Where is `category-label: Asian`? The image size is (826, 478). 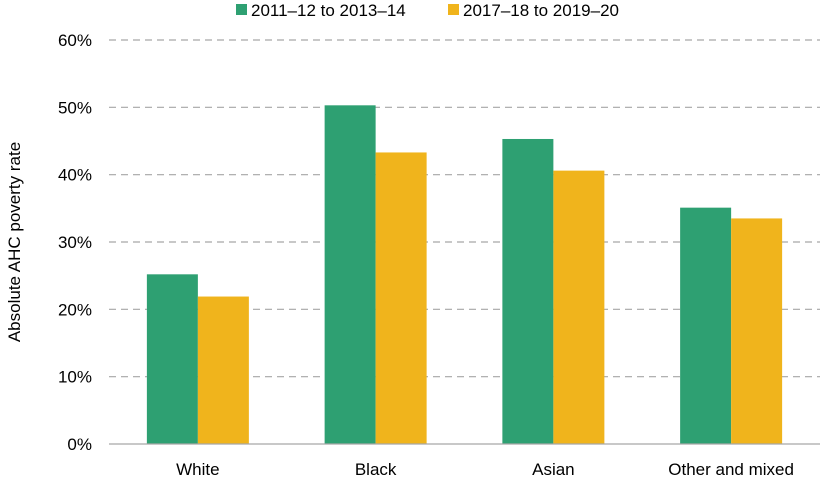
category-label: Asian is located at coordinates (553, 469).